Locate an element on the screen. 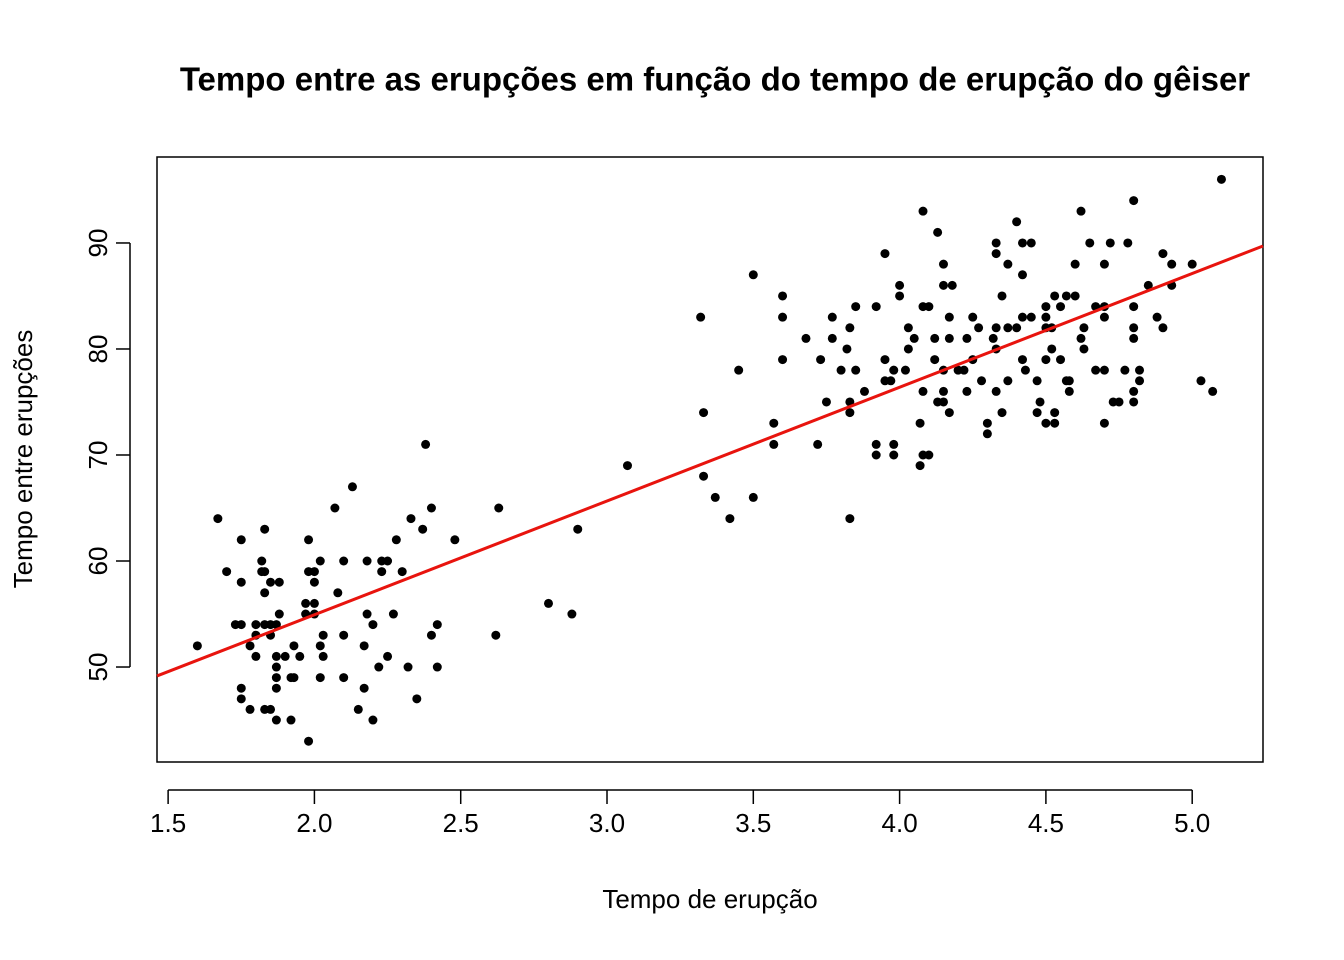 The height and width of the screenshot is (960, 1344). y-axis-label: Tempo entre erupções is located at coordinates (23, 459).